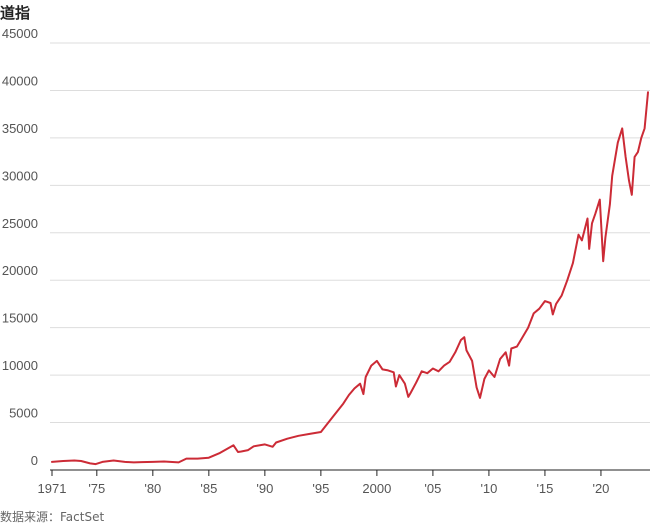  What do you see at coordinates (52, 517) in the screenshot?
I see `source-note: 数据来源：FactSet` at bounding box center [52, 517].